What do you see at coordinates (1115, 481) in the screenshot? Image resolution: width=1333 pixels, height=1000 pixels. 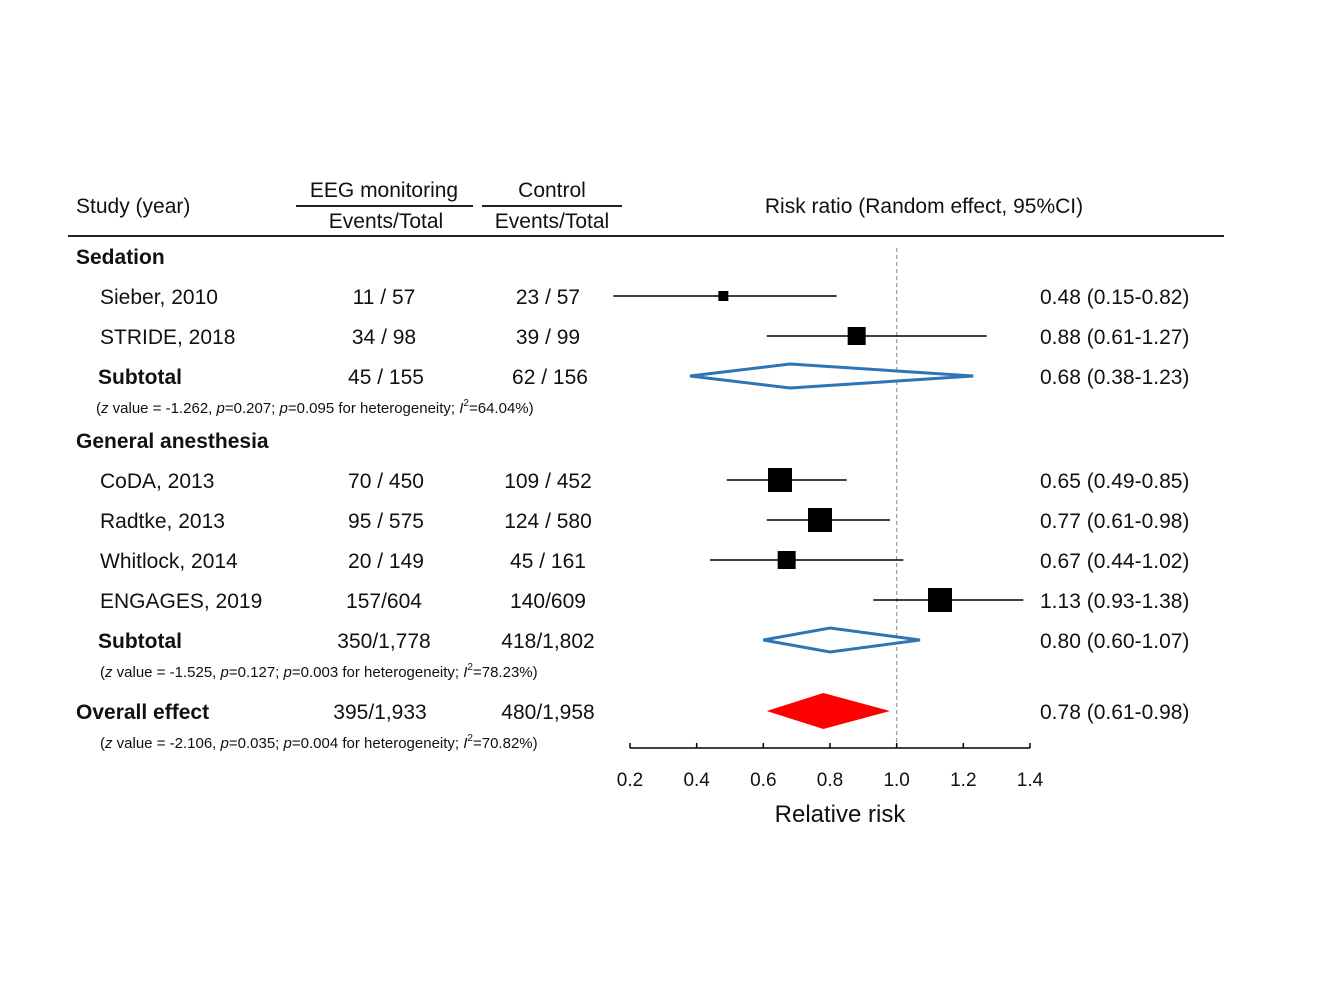 I see `risk-ratio-value: 0.65 (0.49-0.85)` at bounding box center [1115, 481].